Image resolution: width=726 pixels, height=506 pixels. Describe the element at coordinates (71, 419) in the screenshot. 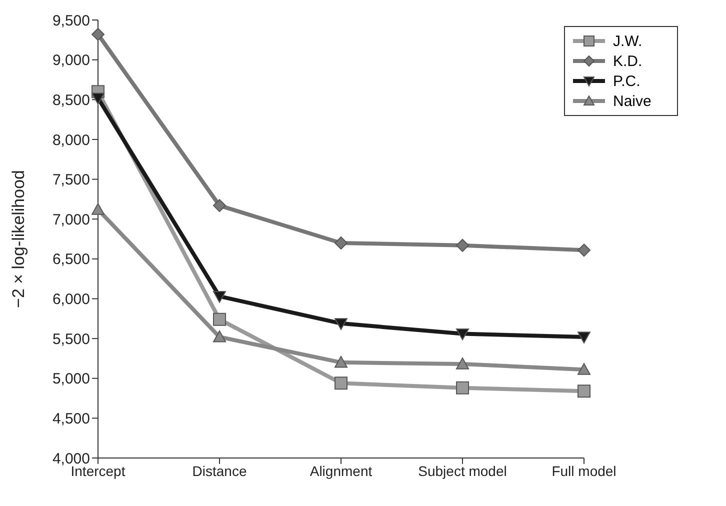

I see `y-tick-label: 4,500` at that location.